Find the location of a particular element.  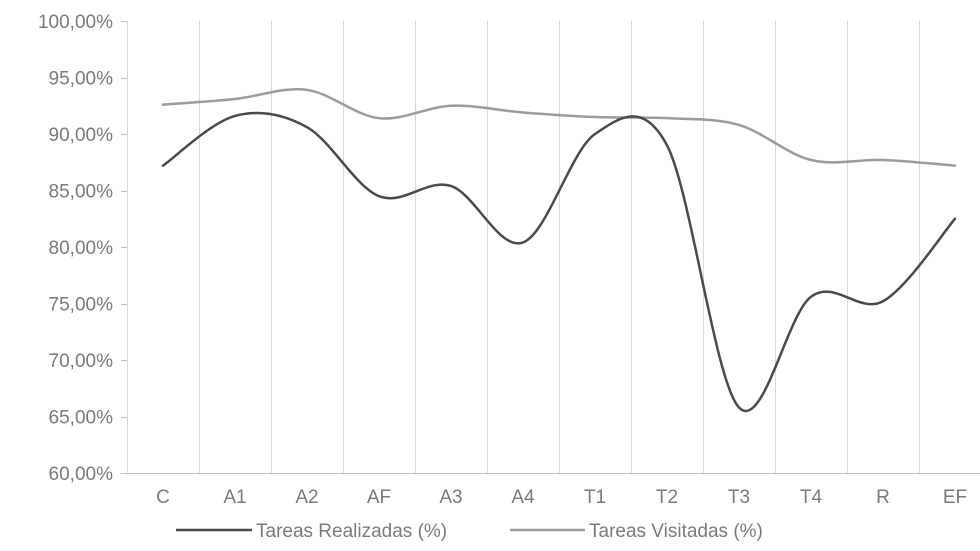

y-tick-label: 85,00% is located at coordinates (81, 192).